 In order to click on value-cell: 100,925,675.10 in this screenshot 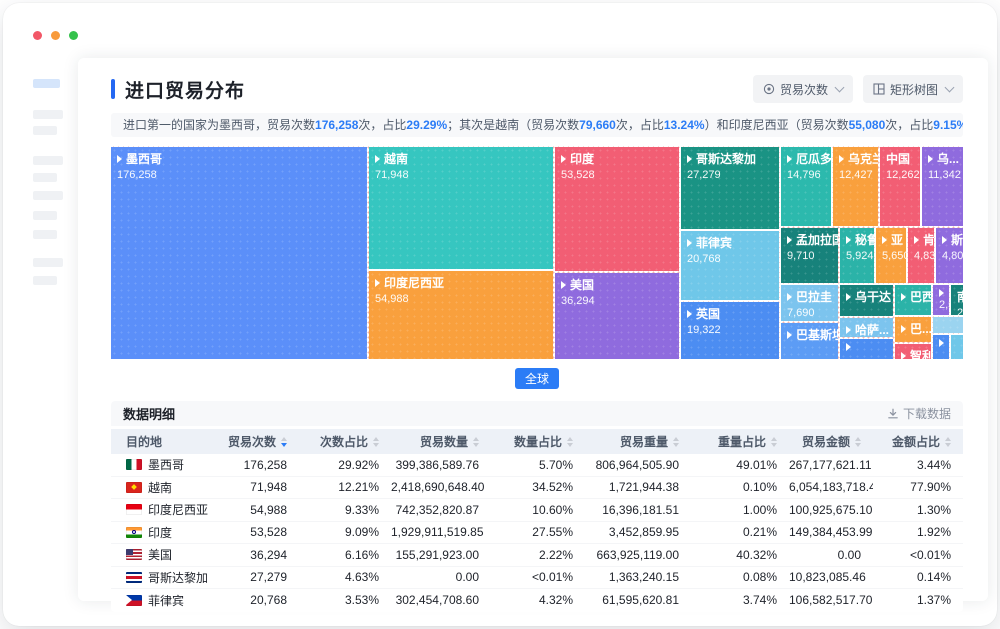, I will do `click(831, 509)`.